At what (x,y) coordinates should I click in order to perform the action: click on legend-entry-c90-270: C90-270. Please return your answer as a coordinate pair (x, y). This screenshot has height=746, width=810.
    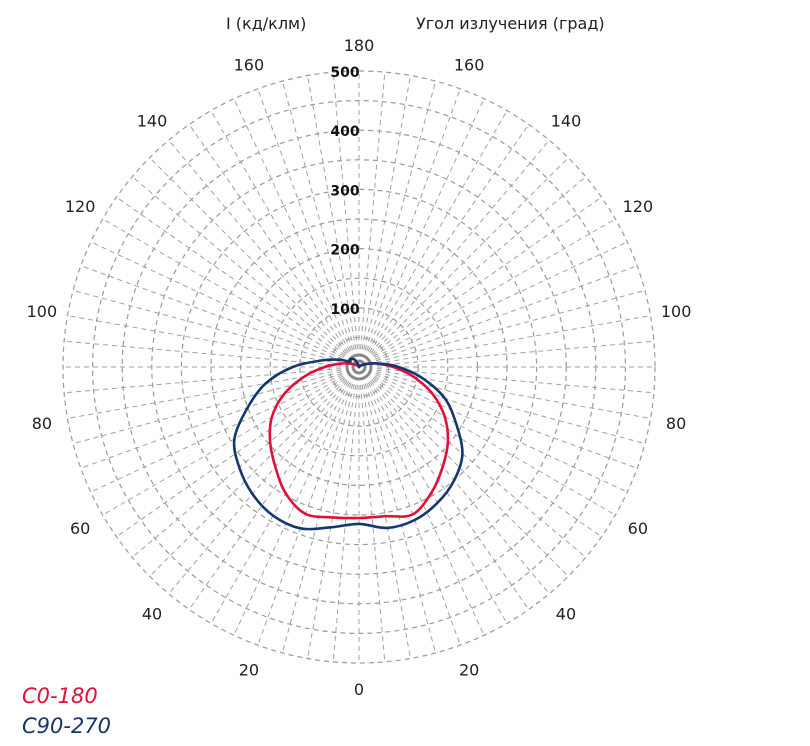
    Looking at the image, I should click on (67, 726).